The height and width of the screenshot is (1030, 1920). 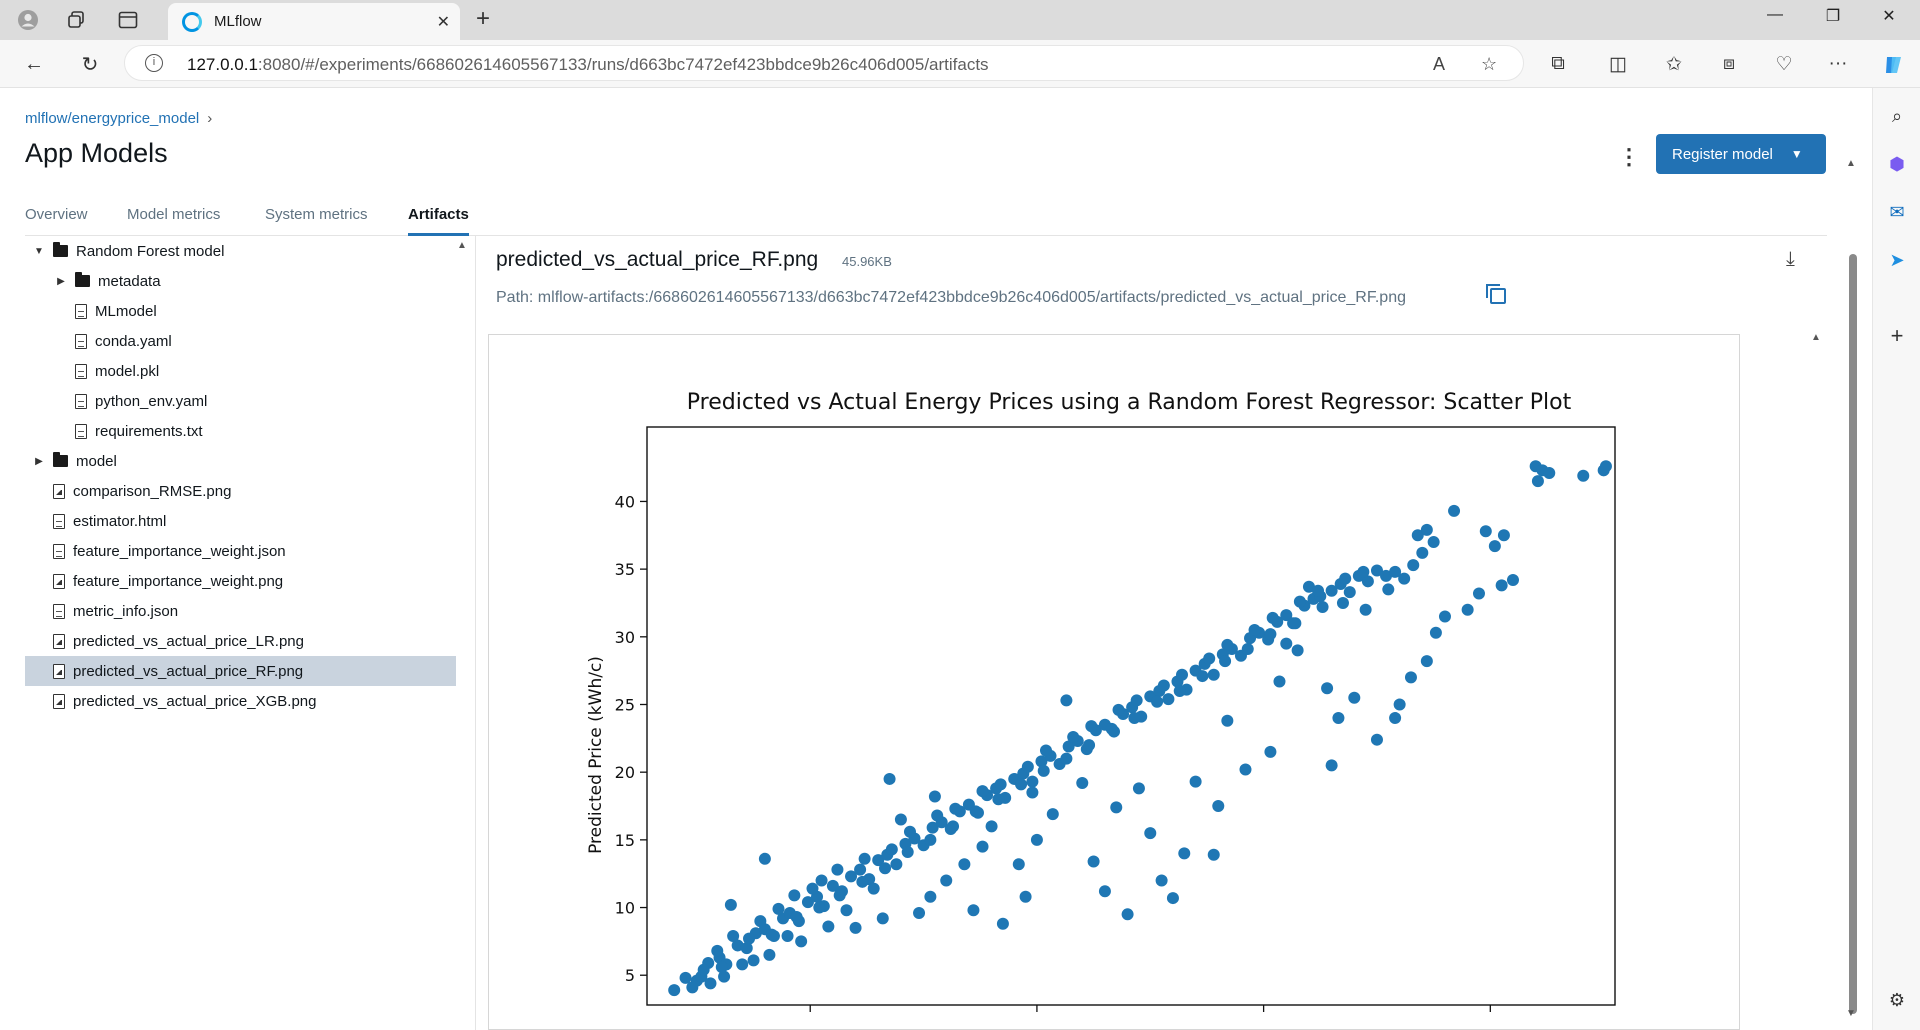 What do you see at coordinates (1833, 16) in the screenshot?
I see `restore-icon: ❐` at bounding box center [1833, 16].